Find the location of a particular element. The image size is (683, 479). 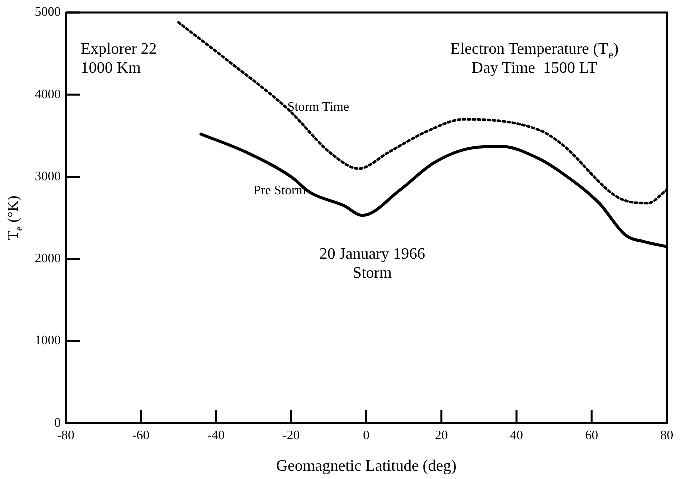

y-tick-label: 1000 is located at coordinates (48, 340).